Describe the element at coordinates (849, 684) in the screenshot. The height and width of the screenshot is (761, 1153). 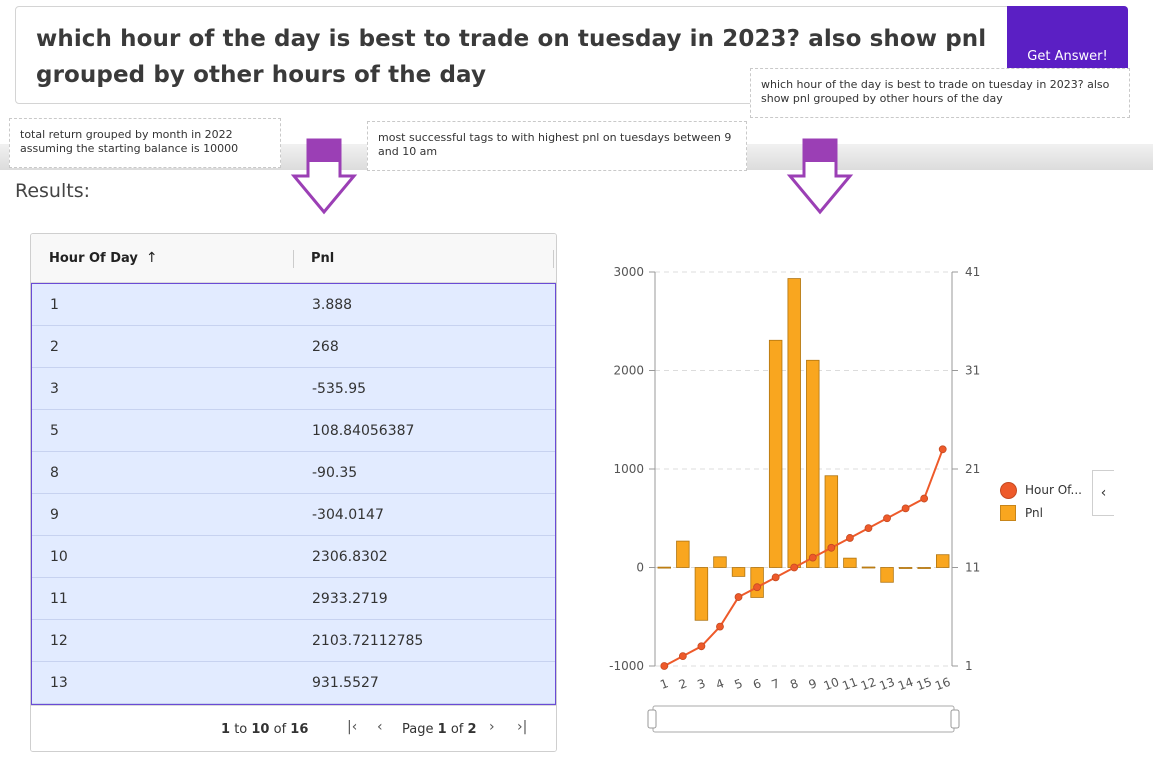
I see `x-tick-label: 11` at that location.